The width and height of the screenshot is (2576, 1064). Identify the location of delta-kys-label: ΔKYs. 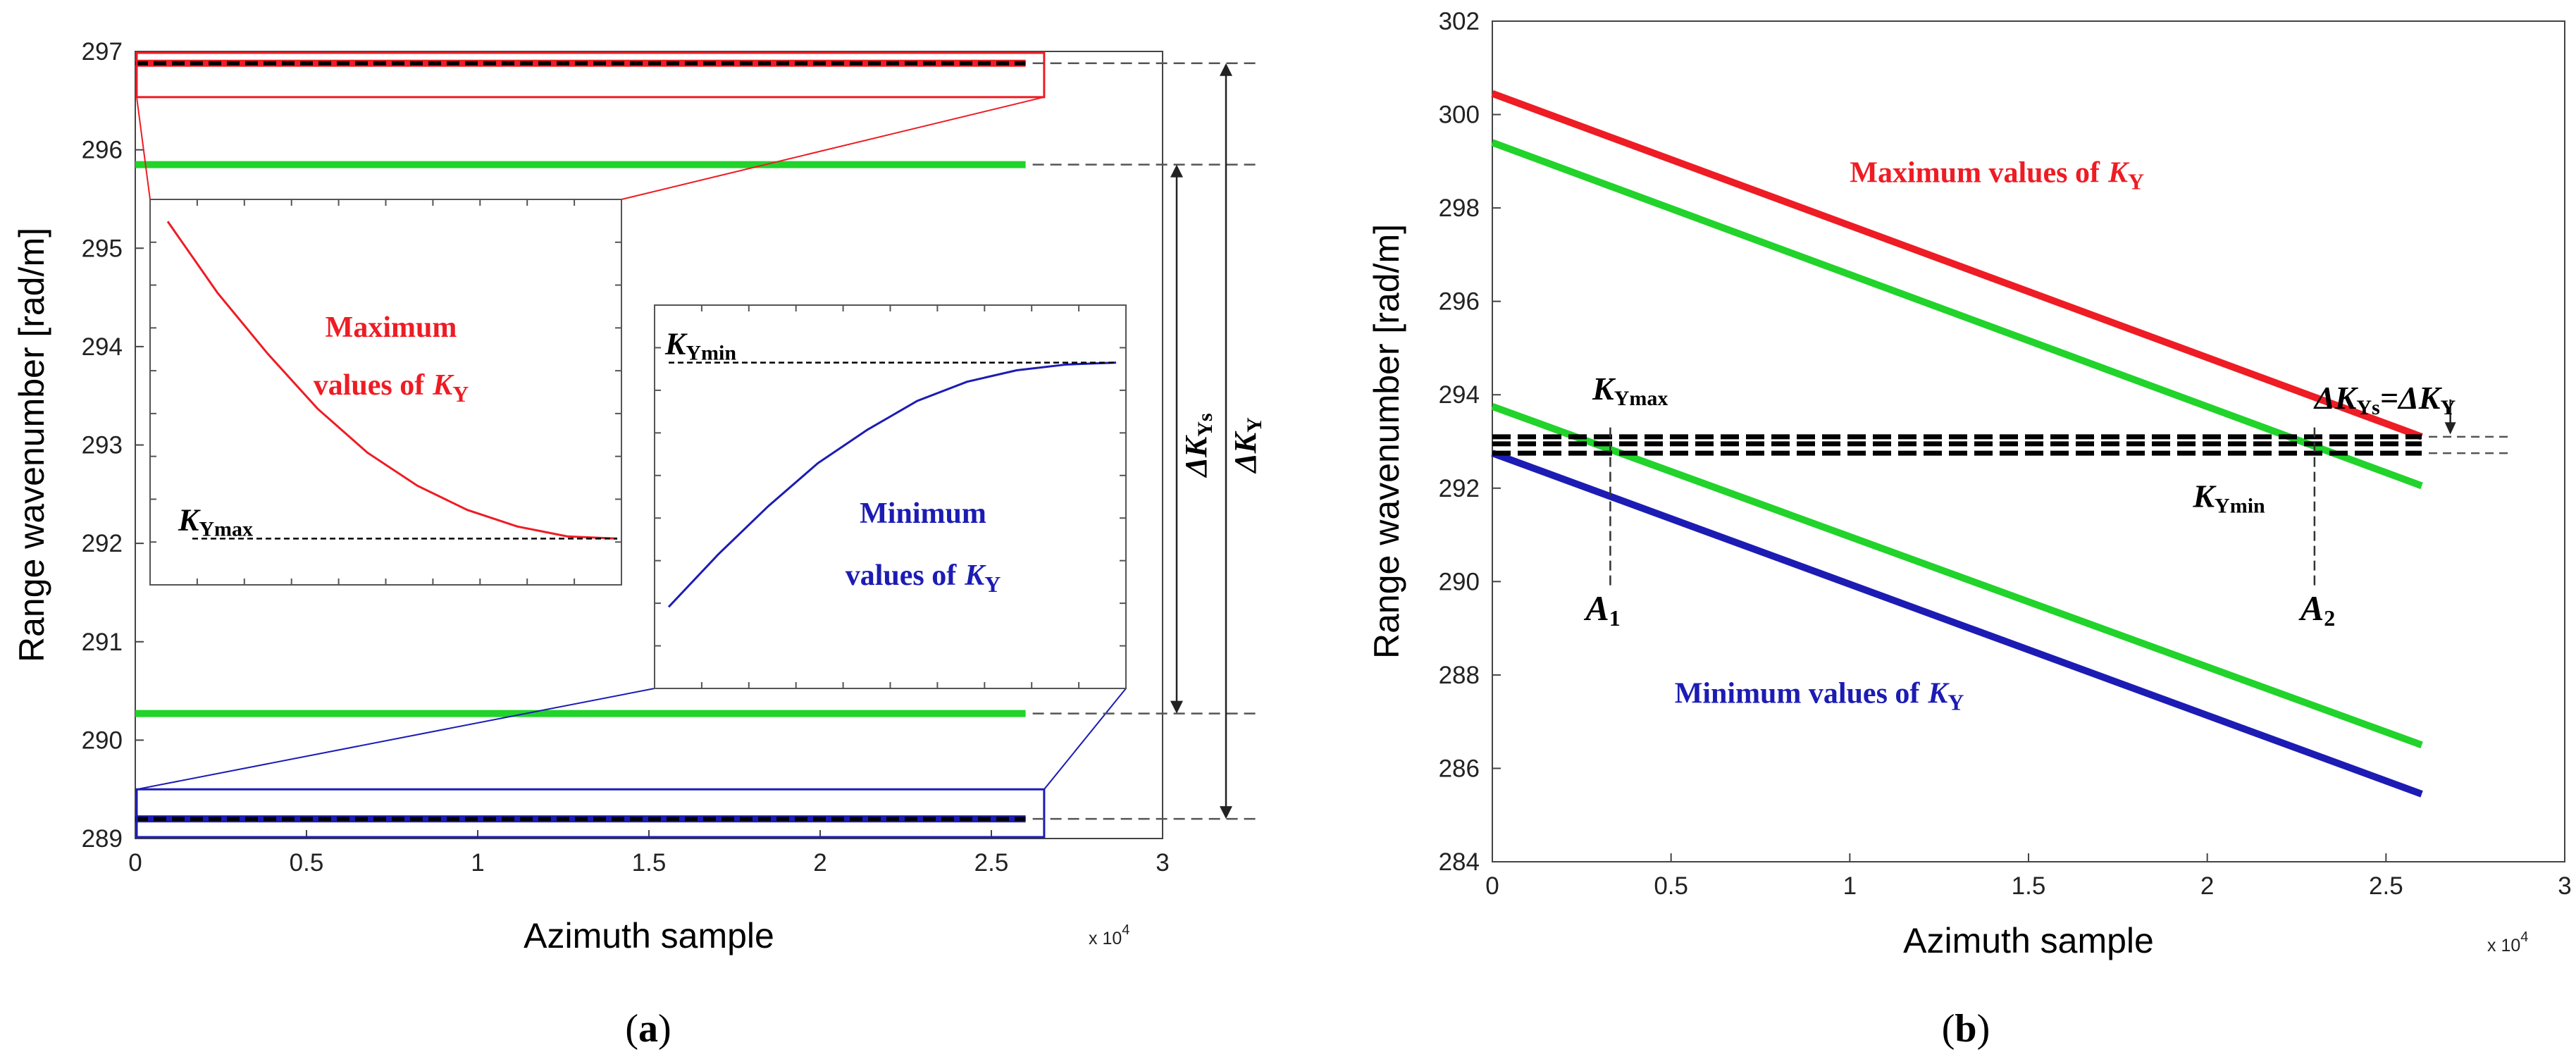
(1198, 445).